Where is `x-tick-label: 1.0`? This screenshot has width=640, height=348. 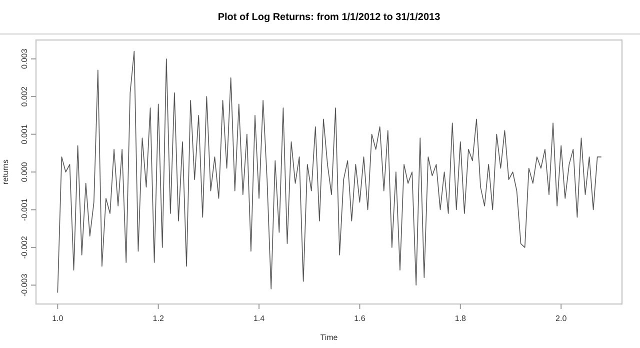
x-tick-label: 1.0 is located at coordinates (58, 318).